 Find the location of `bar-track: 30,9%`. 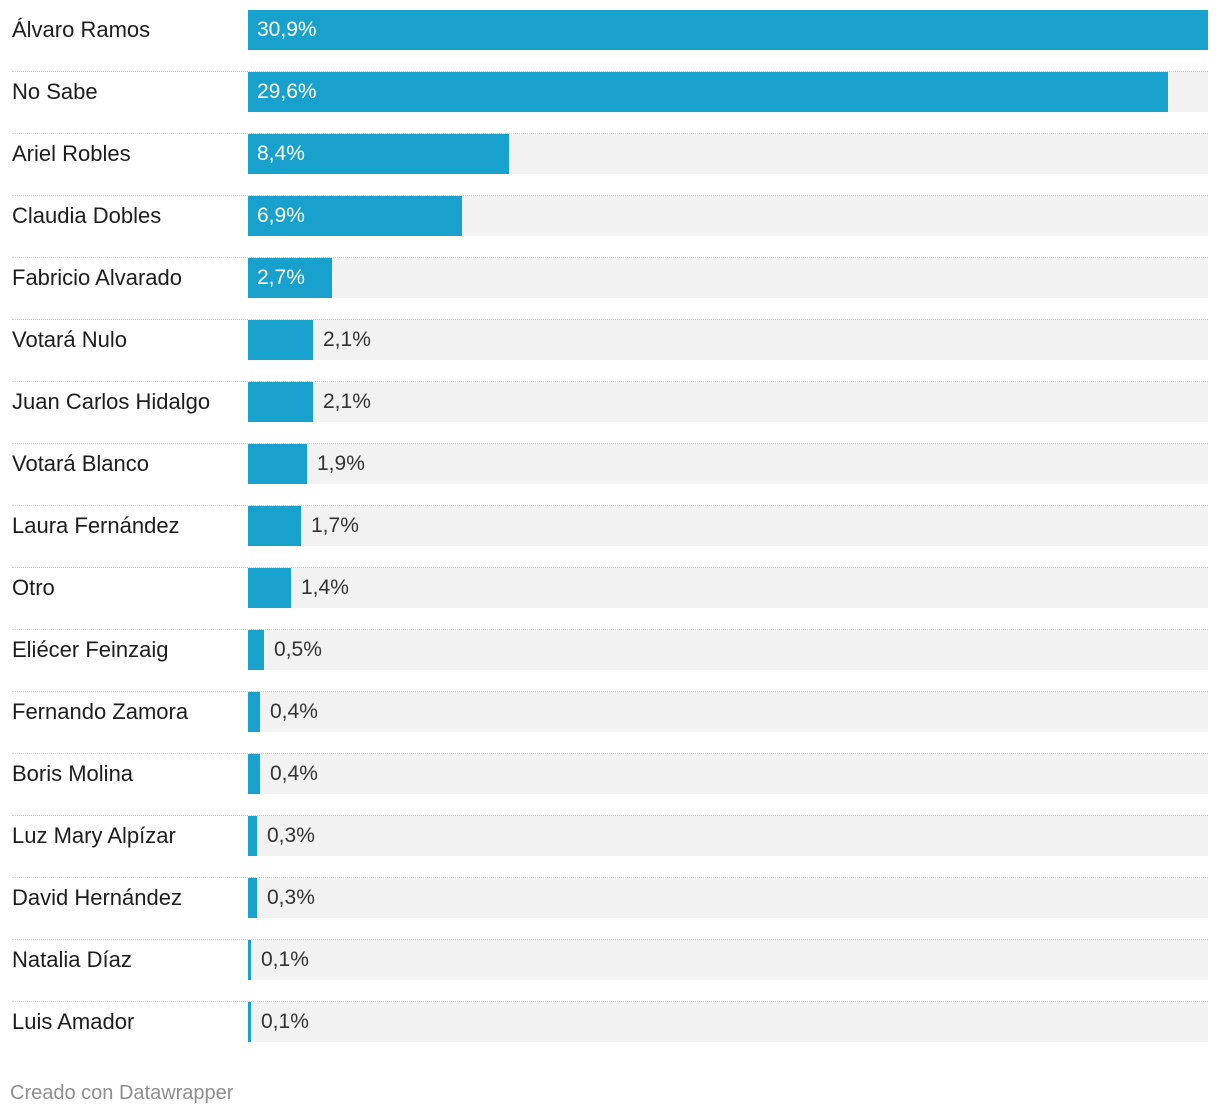

bar-track: 30,9% is located at coordinates (728, 30).